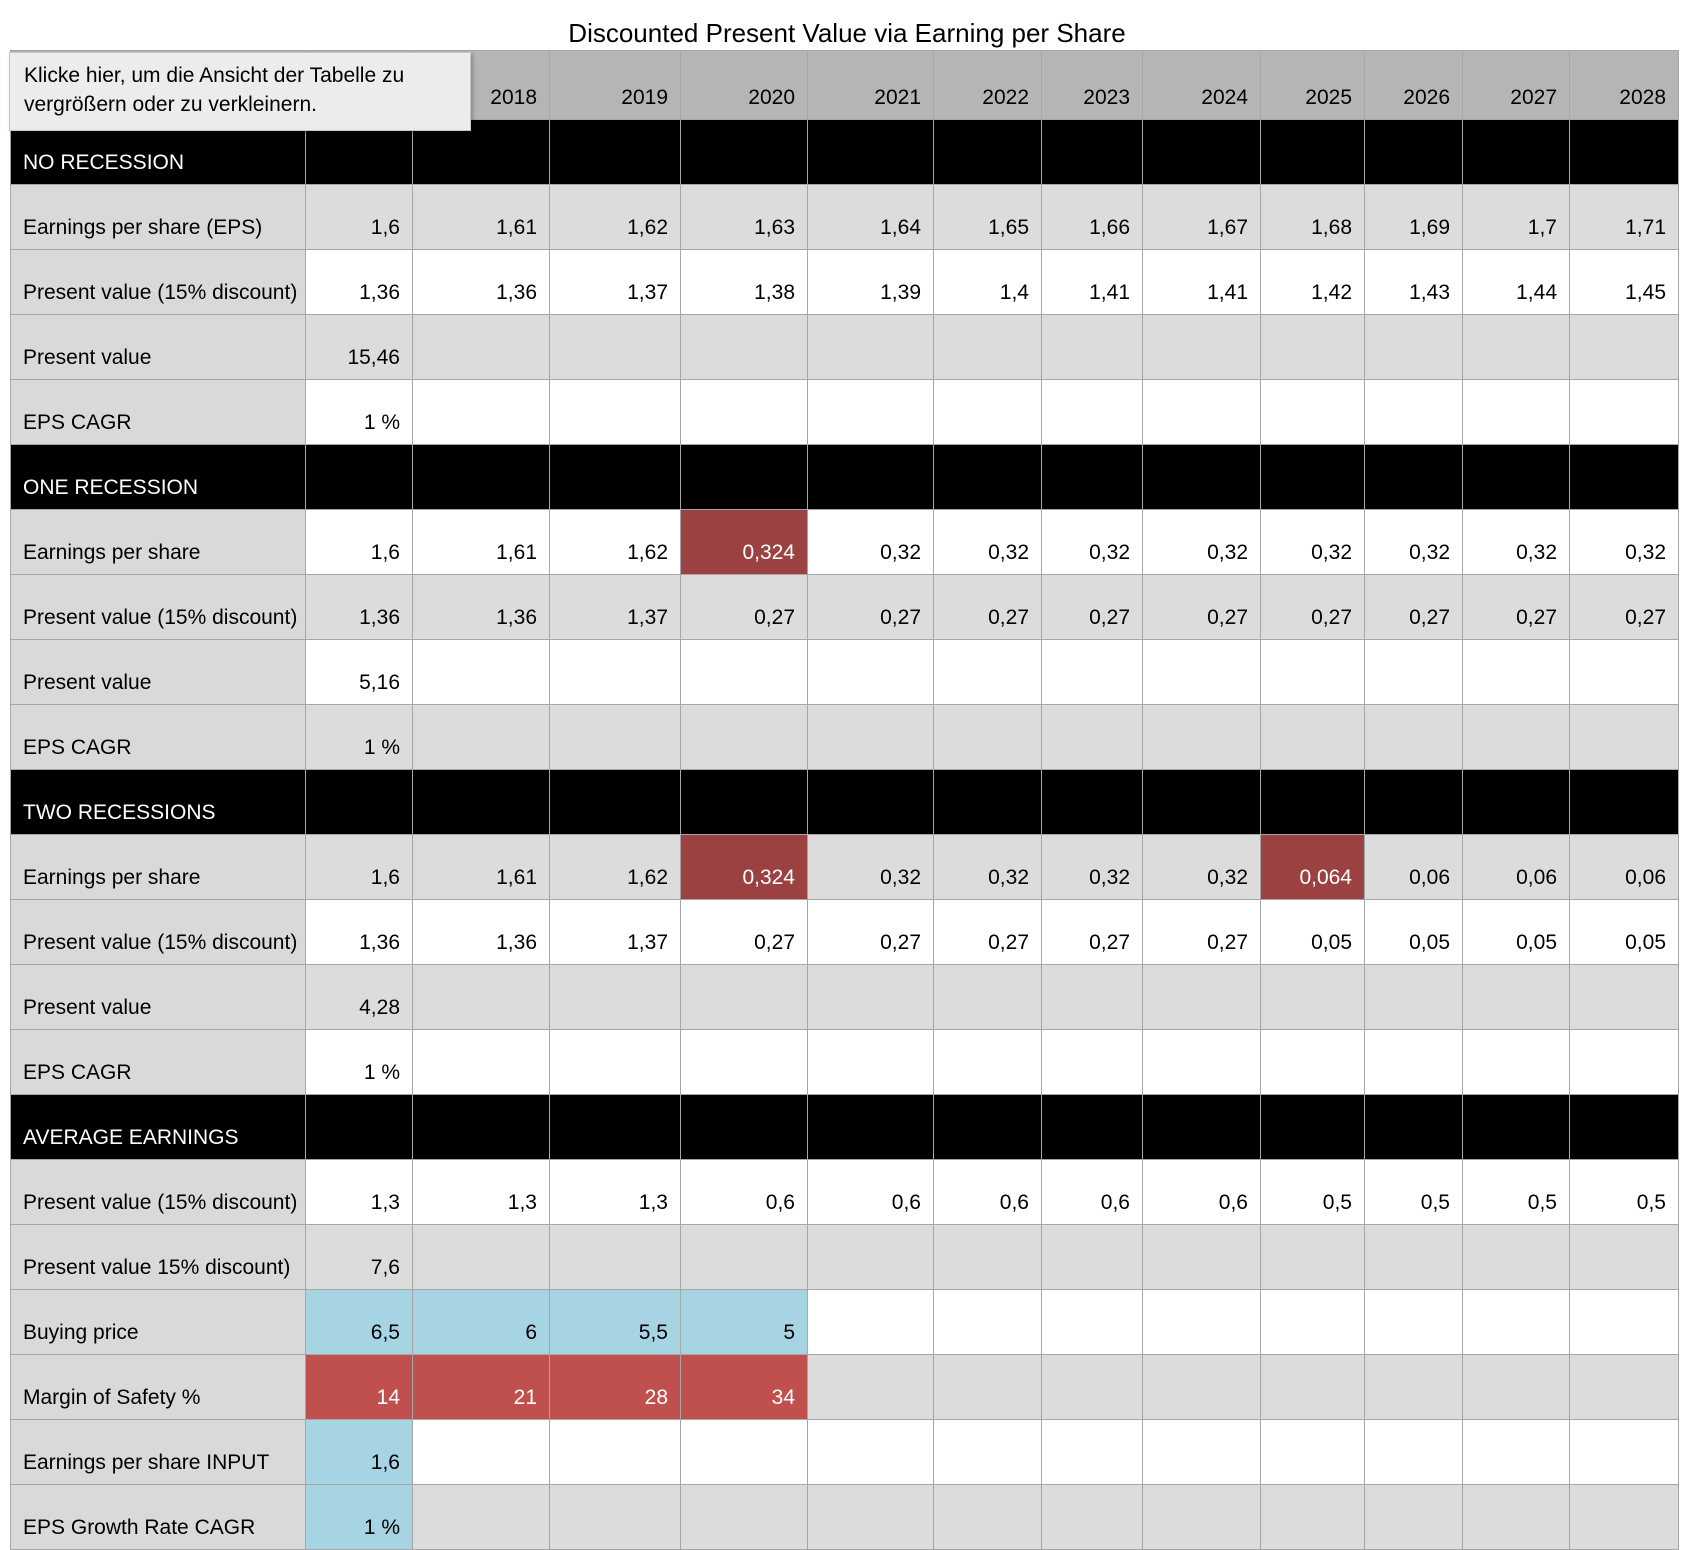 Image resolution: width=1694 pixels, height=1550 pixels. I want to click on year-header-cell: 2028, so click(1624, 85).